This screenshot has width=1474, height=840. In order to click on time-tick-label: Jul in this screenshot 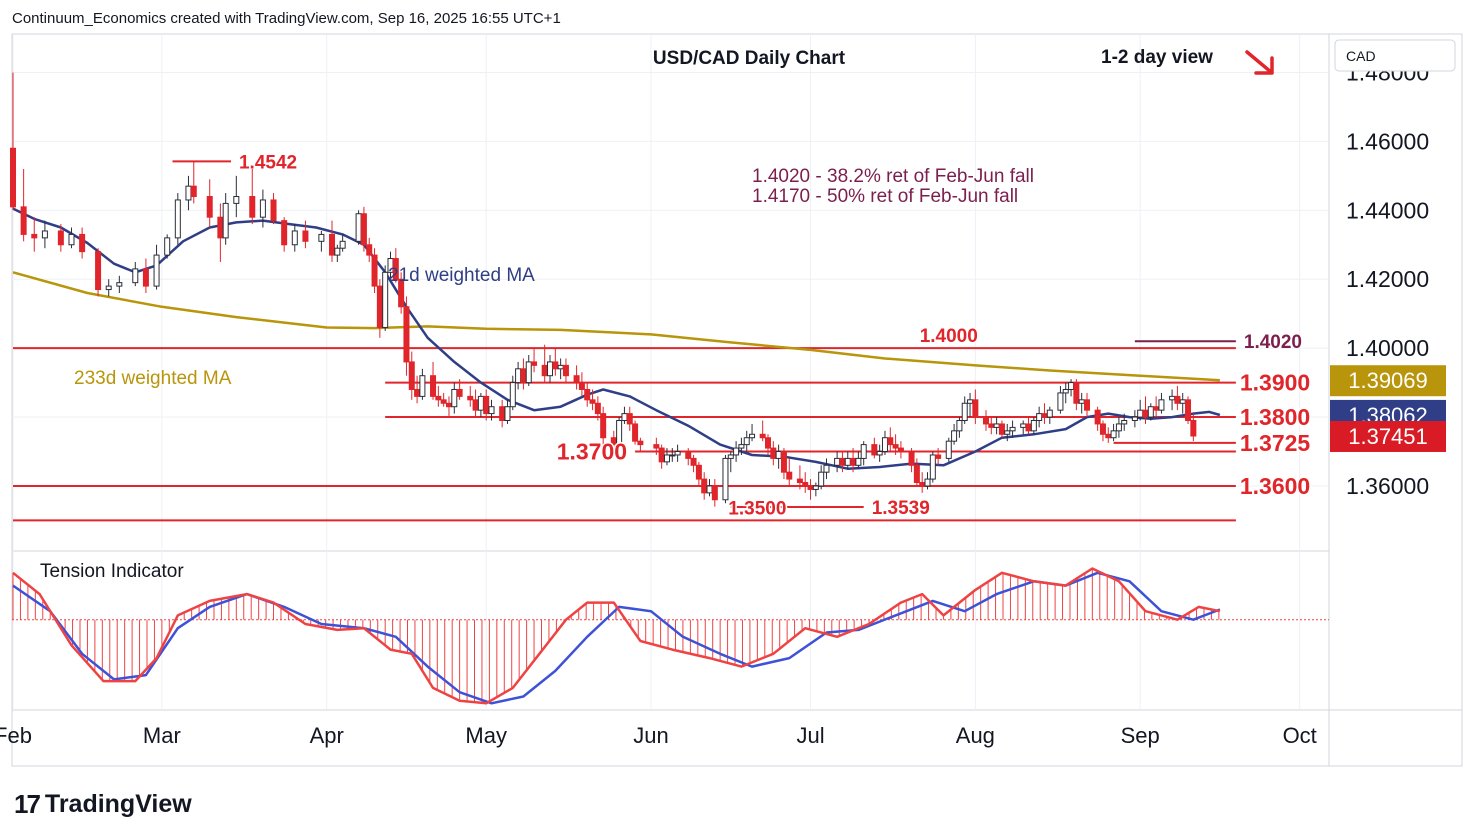, I will do `click(810, 735)`.